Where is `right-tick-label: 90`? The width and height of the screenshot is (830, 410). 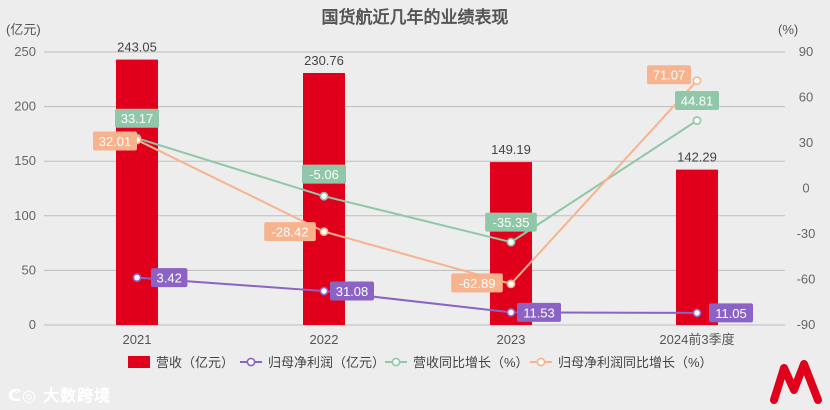
right-tick-label: 90 is located at coordinates (806, 51).